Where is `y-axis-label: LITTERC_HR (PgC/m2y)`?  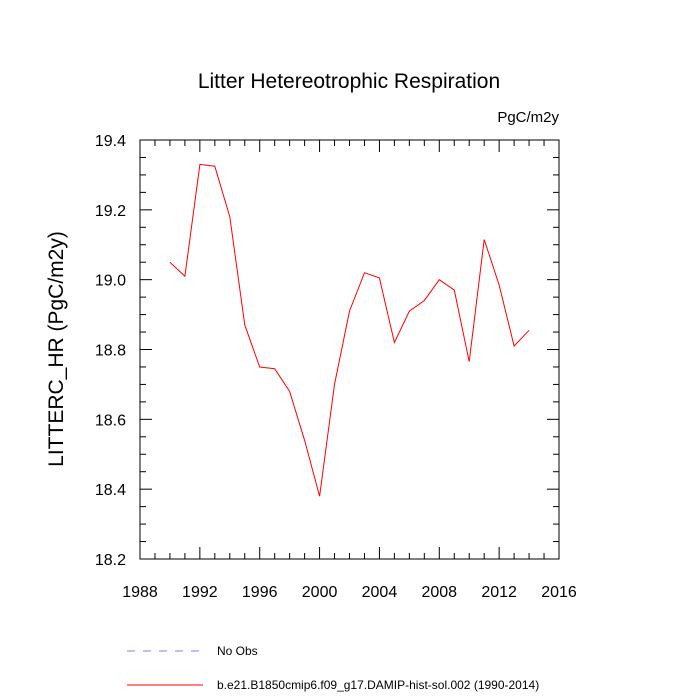 y-axis-label: LITTERC_HR (PgC/m2y) is located at coordinates (56, 349).